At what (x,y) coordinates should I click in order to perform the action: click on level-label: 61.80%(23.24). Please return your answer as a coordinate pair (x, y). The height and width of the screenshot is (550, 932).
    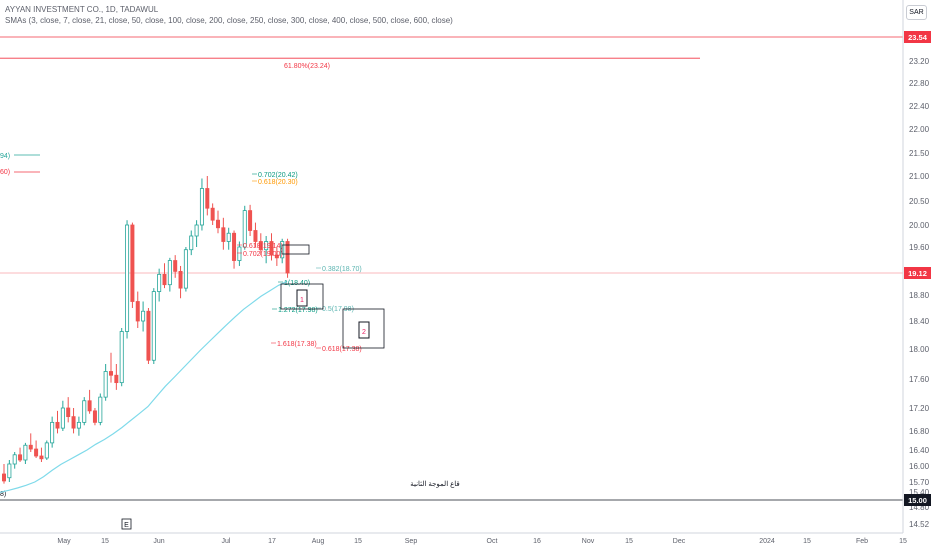
    Looking at the image, I should click on (307, 66).